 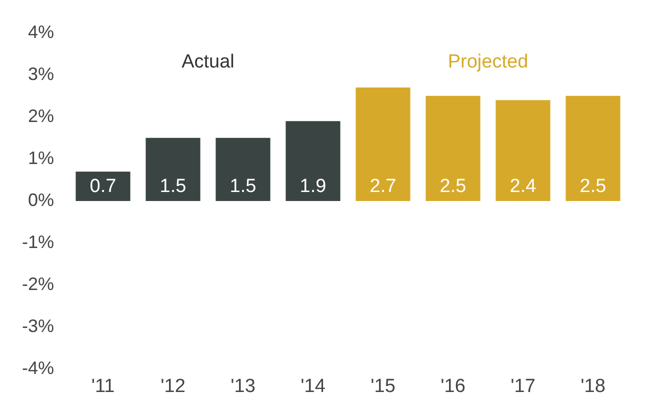 I want to click on y-tick-label: -2%, so click(x=38, y=284).